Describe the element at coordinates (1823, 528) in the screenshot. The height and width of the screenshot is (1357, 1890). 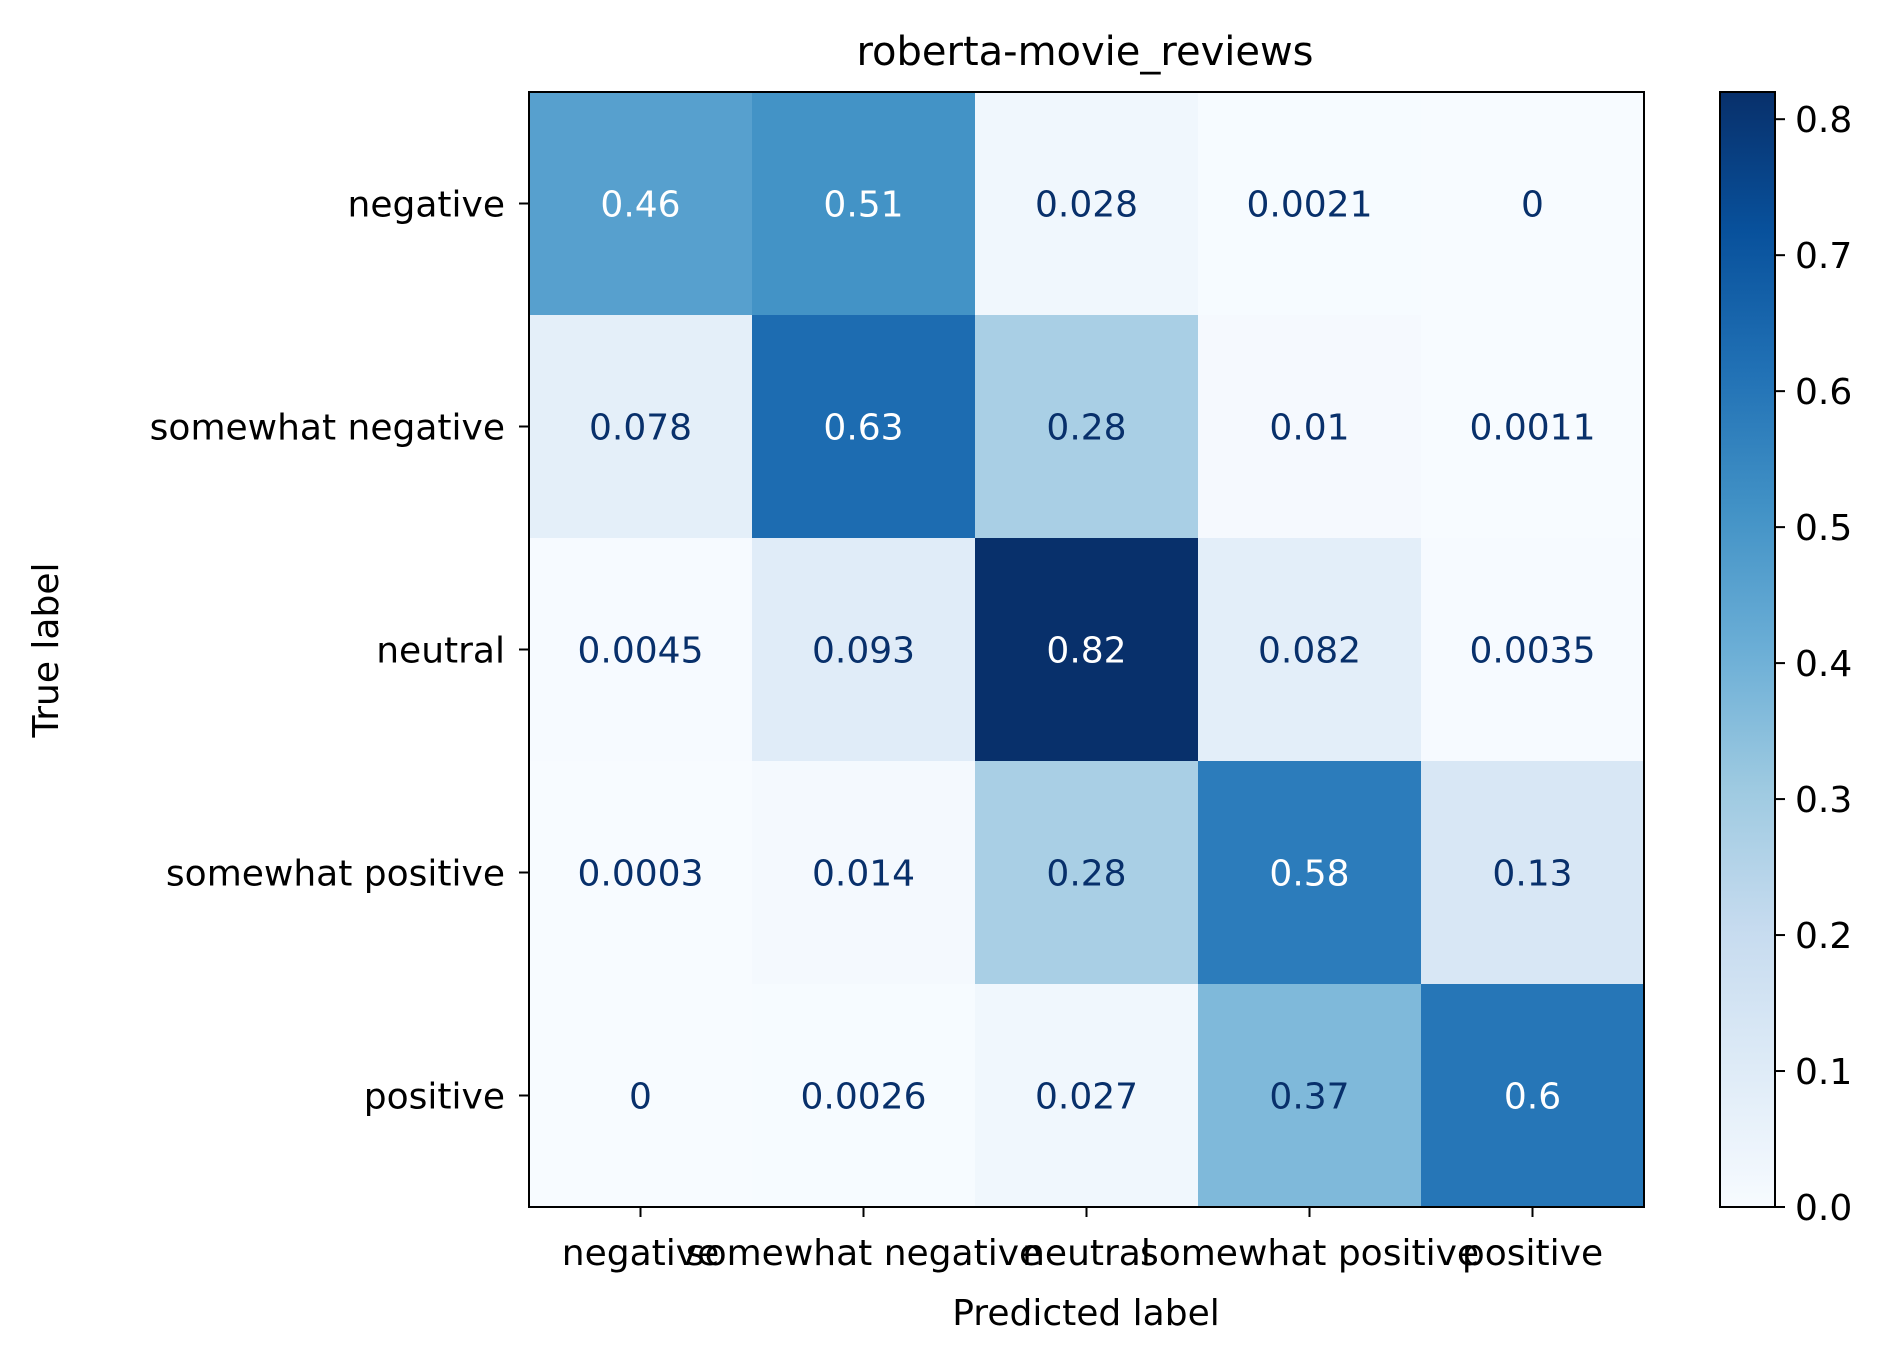
I see `colorbar-tick-label: 0.5` at that location.